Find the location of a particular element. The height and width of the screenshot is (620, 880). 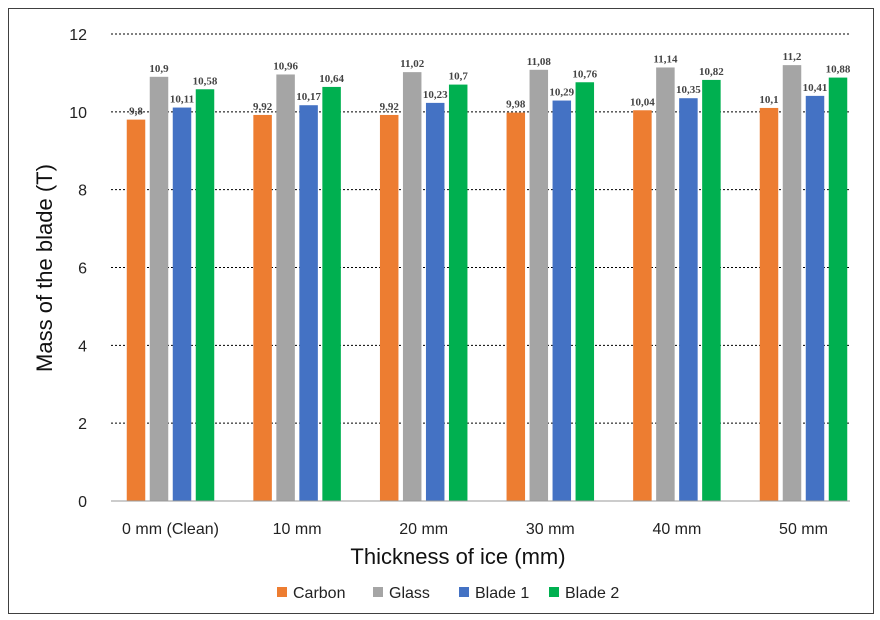

x-tick-label: 20 mm is located at coordinates (423, 529).